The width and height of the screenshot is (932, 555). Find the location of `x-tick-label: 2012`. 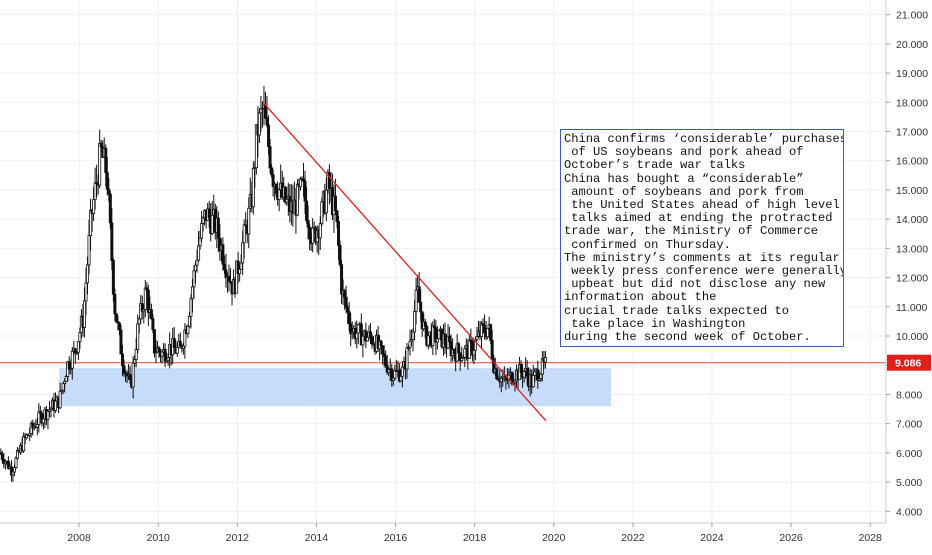

x-tick-label: 2012 is located at coordinates (238, 538).